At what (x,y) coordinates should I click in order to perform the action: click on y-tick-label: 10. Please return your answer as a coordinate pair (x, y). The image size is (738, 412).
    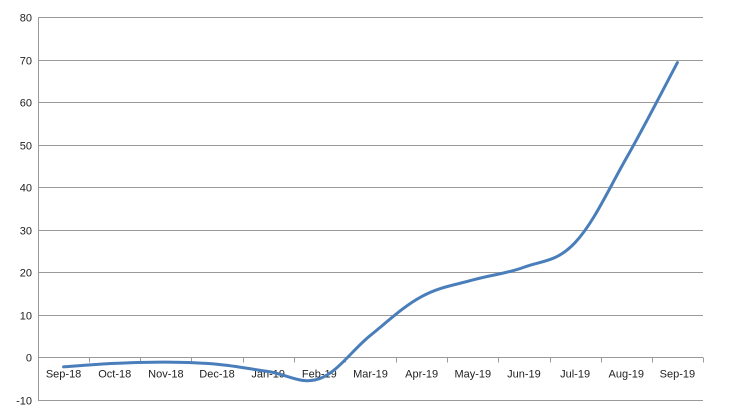
    Looking at the image, I should click on (26, 317).